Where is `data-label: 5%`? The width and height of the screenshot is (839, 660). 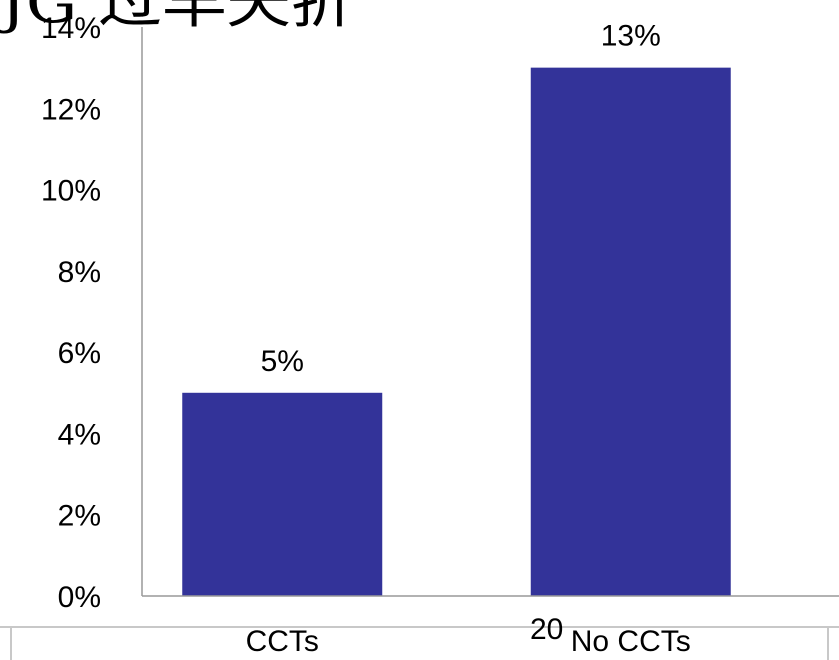 data-label: 5% is located at coordinates (282, 361).